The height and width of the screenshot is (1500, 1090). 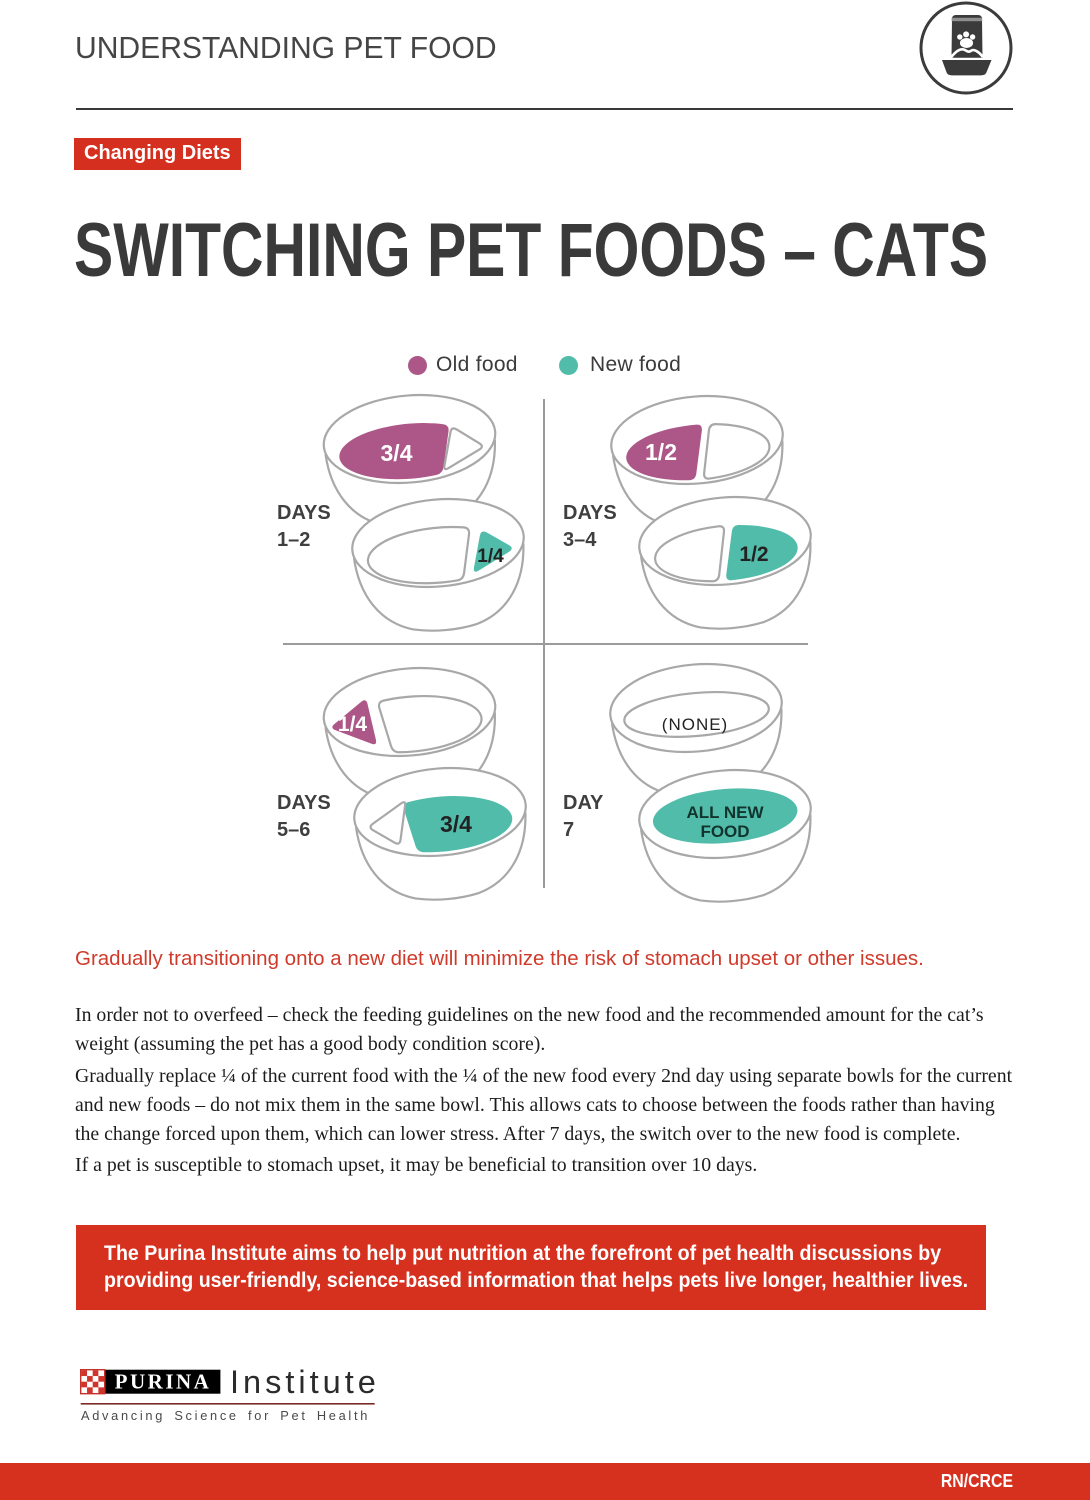 I want to click on svg-text: PURINA, so click(x=163, y=1382).